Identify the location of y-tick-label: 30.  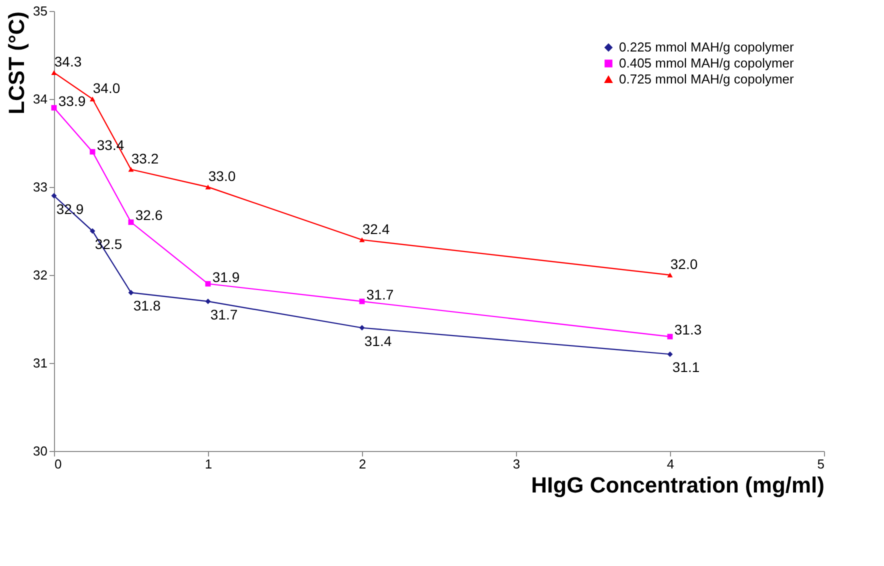
(40, 451).